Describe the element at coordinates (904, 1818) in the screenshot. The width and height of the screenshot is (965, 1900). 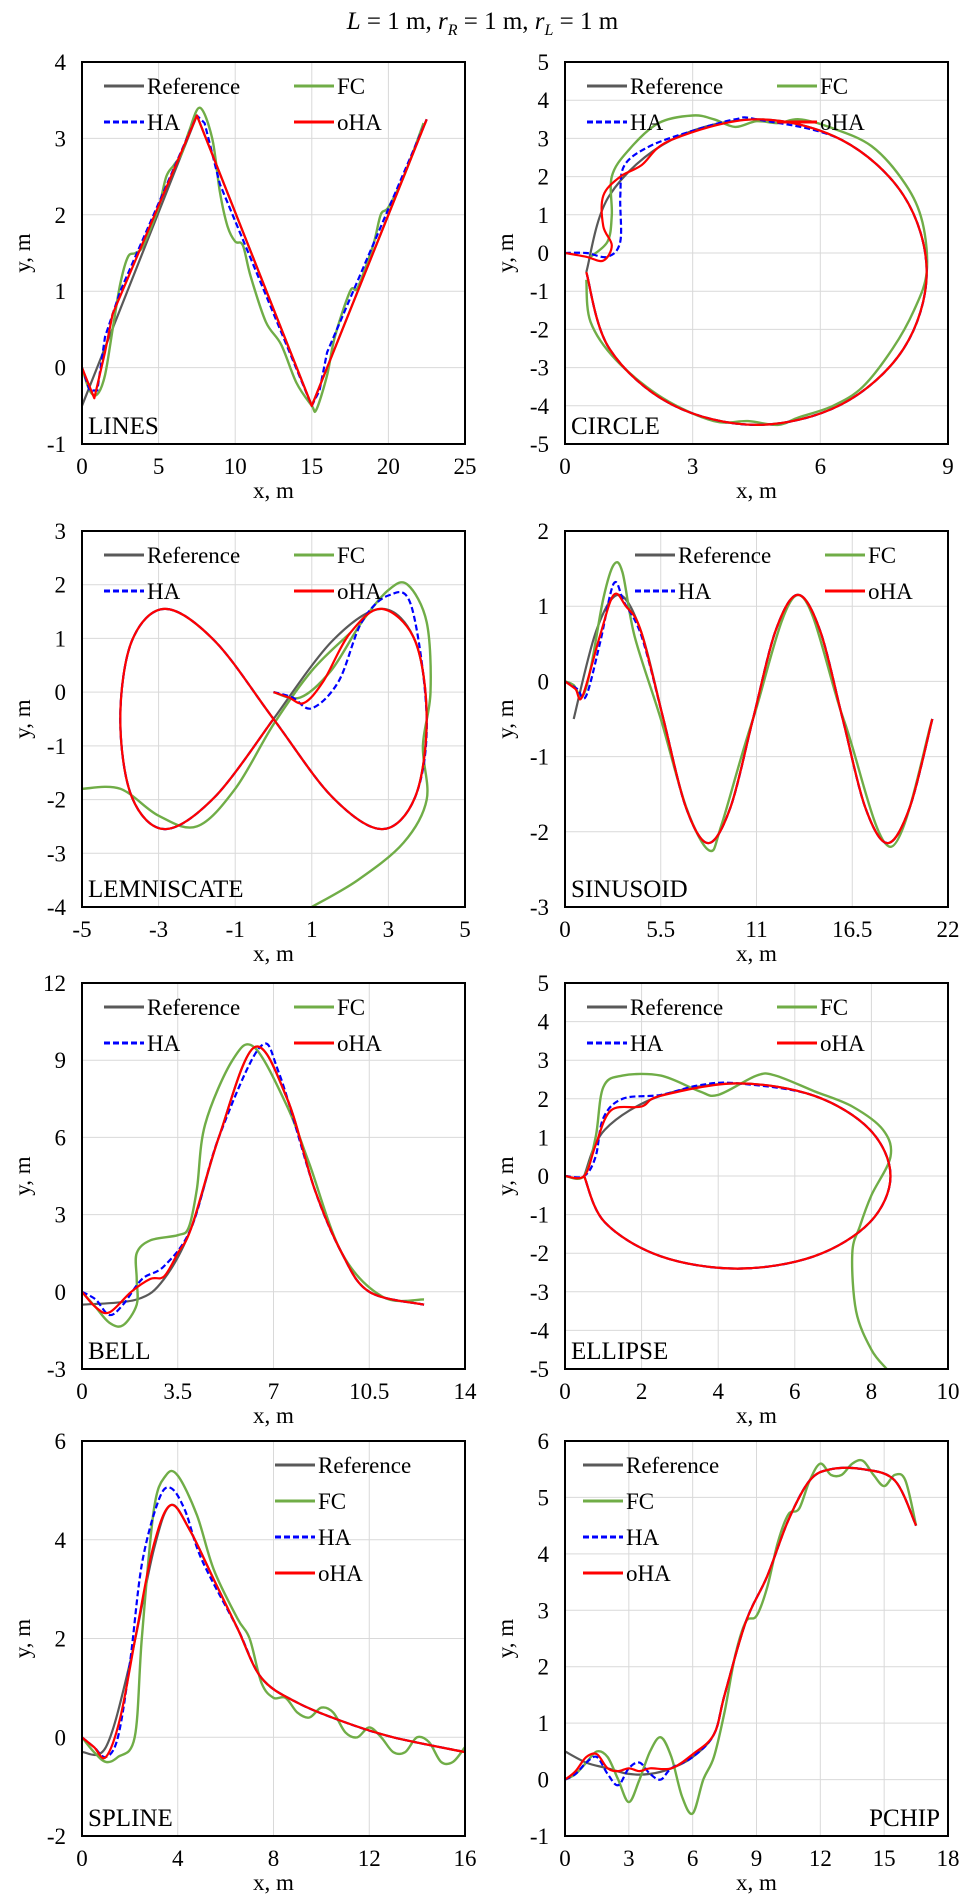
I see `panel-label: PCHIP` at that location.